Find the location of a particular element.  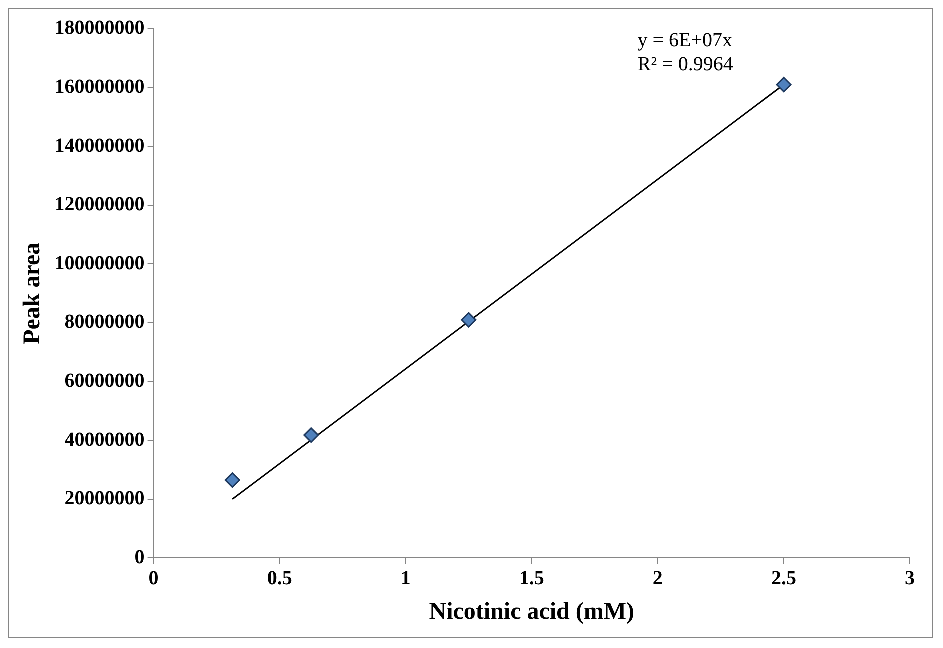

y-tick-label: 60000000 is located at coordinates (104, 381).